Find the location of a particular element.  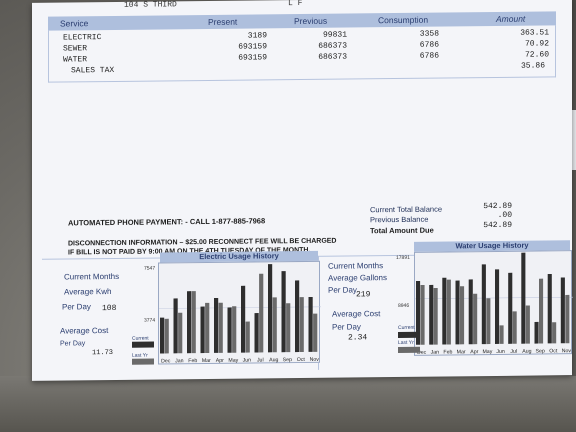

elec-avg-value: 108 is located at coordinates (109, 308).